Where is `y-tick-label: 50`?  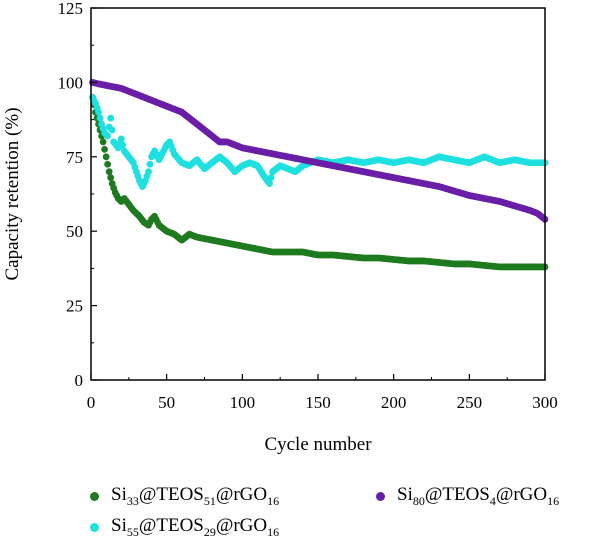
y-tick-label: 50 is located at coordinates (74, 231).